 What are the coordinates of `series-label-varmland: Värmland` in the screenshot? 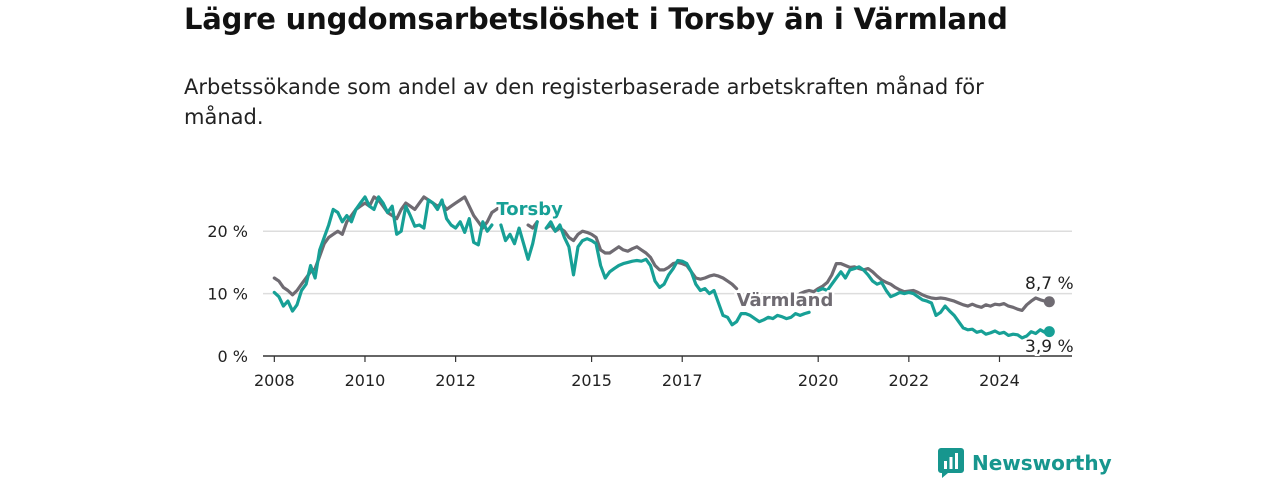 It's located at (785, 300).